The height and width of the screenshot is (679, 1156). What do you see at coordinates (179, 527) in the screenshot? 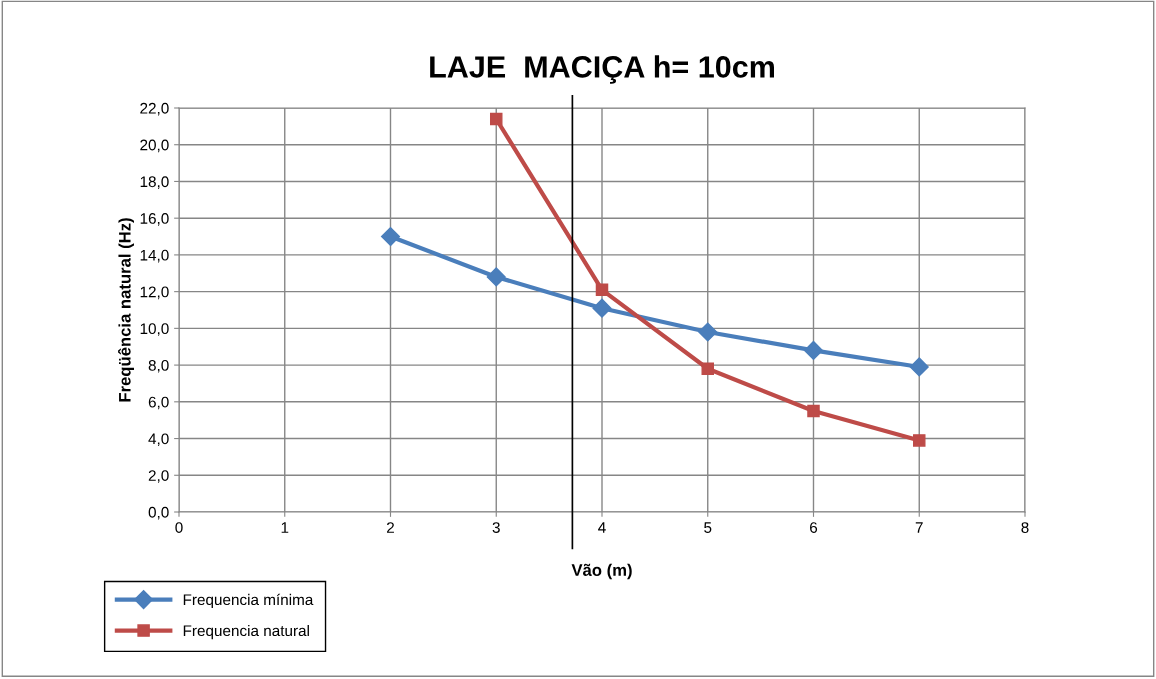
I see `x-tick-label: 0` at bounding box center [179, 527].